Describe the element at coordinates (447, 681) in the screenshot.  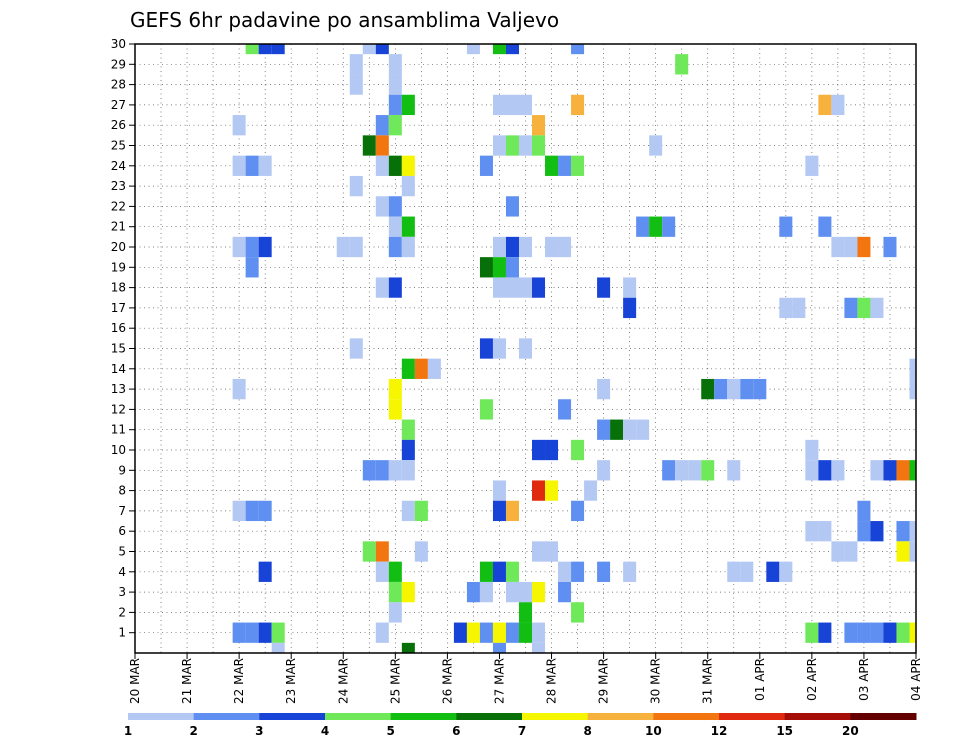
I see `x-tick-label: 26 MAR` at that location.